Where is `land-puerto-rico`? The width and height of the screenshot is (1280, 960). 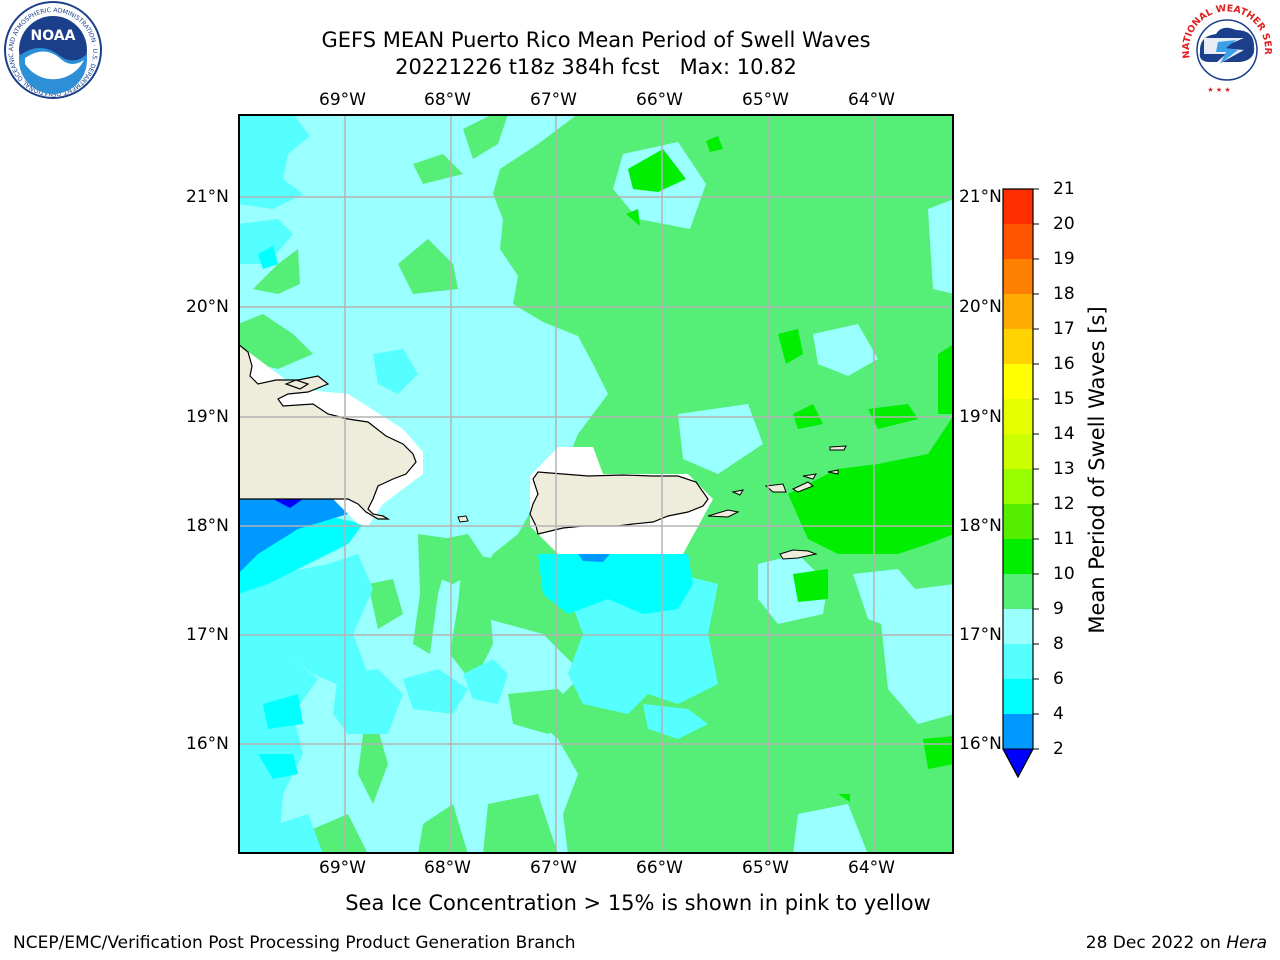 land-puerto-rico is located at coordinates (619, 503).